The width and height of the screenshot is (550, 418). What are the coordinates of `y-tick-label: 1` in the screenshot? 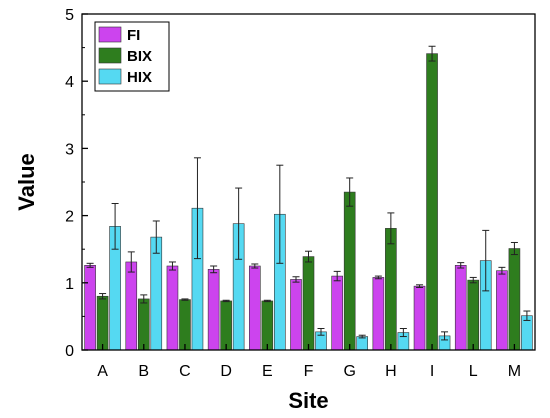 It's located at (69, 284).